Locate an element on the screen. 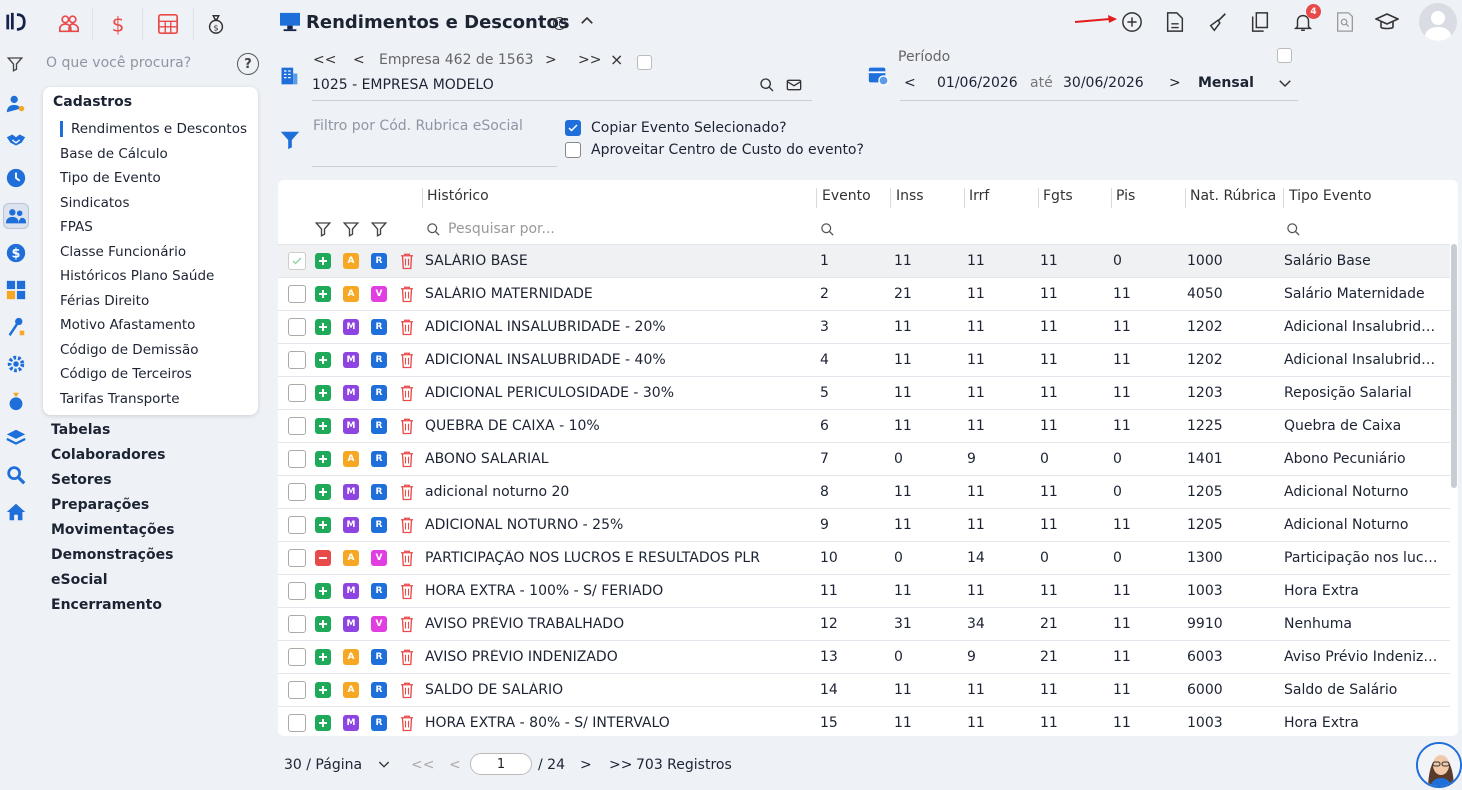 The height and width of the screenshot is (790, 1462). filter-op-icon is located at coordinates (323, 231).